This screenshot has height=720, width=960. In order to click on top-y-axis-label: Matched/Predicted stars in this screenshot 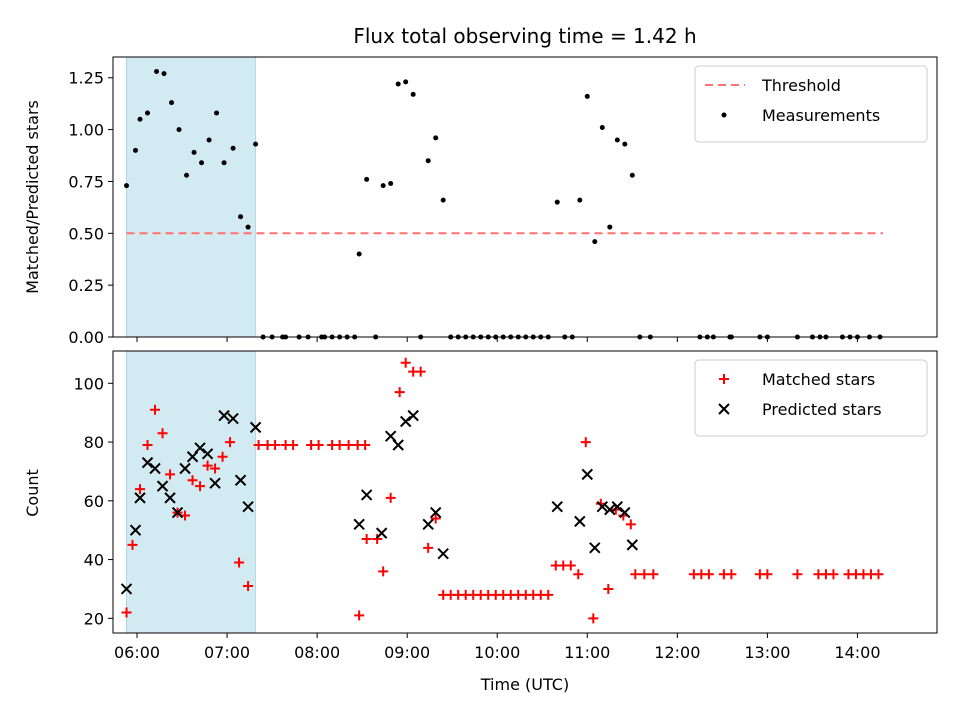, I will do `click(32, 197)`.